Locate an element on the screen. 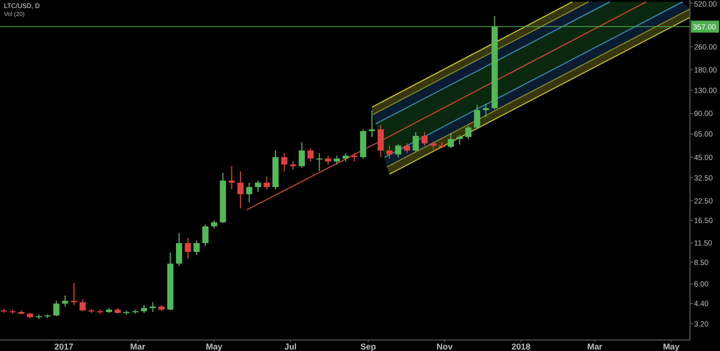 This screenshot has height=351, width=720. x-tick-label: 2017 is located at coordinates (64, 346).